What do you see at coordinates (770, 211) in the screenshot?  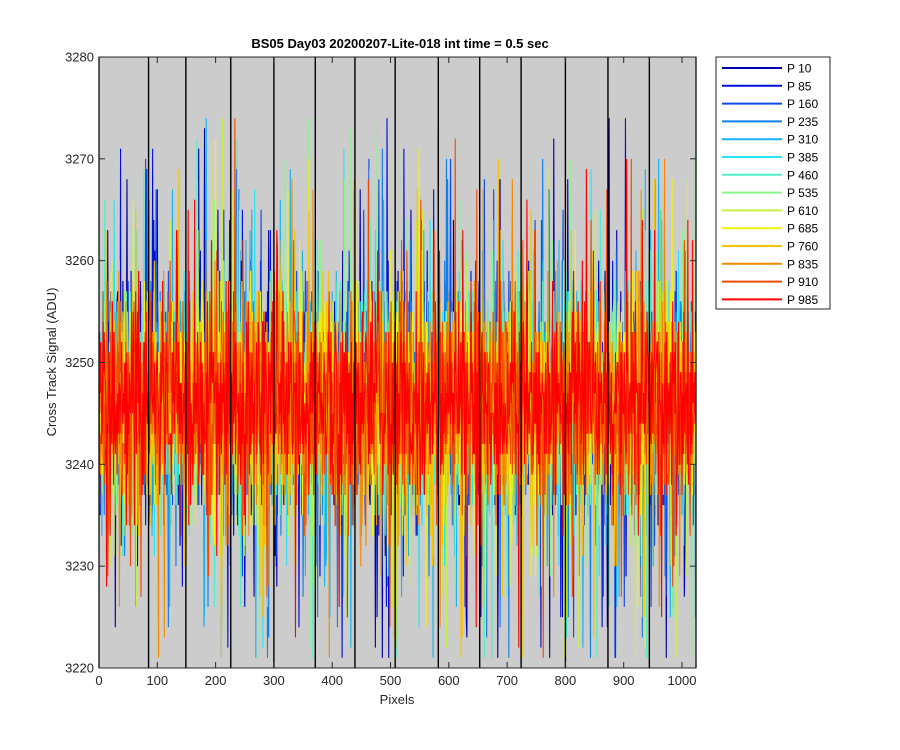 I see `legend-entry: P 610` at bounding box center [770, 211].